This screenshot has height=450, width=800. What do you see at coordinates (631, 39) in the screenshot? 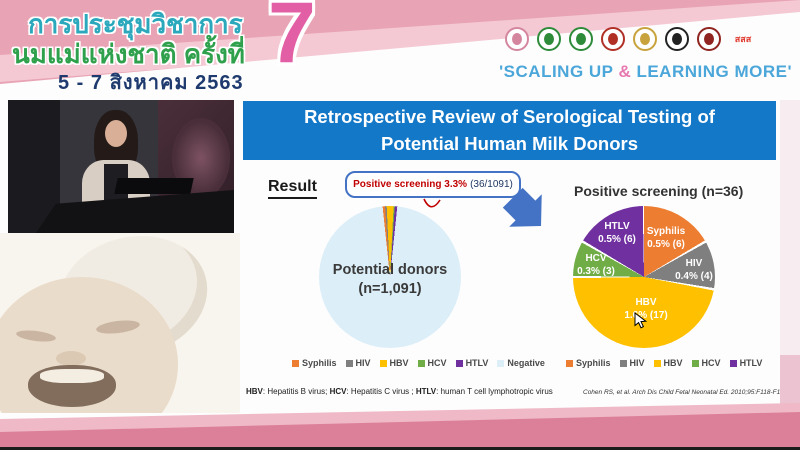
I see `organizer-logo-row: สสส` at bounding box center [631, 39].